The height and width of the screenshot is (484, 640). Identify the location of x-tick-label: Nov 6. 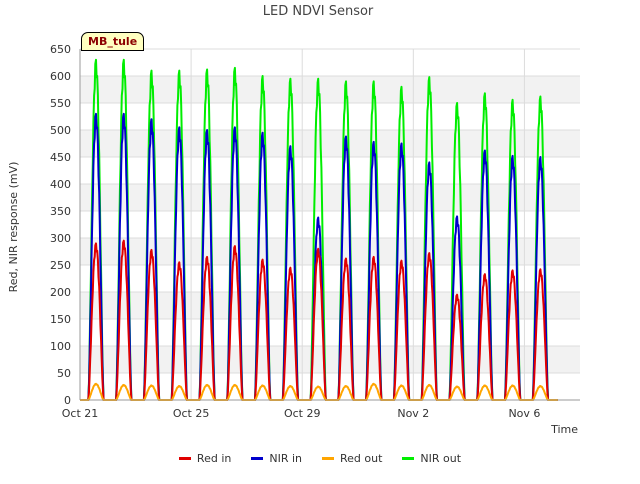
(524, 413).